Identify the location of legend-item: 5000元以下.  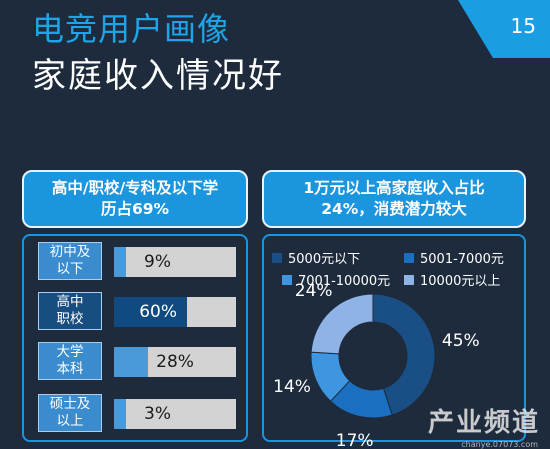
(316, 257).